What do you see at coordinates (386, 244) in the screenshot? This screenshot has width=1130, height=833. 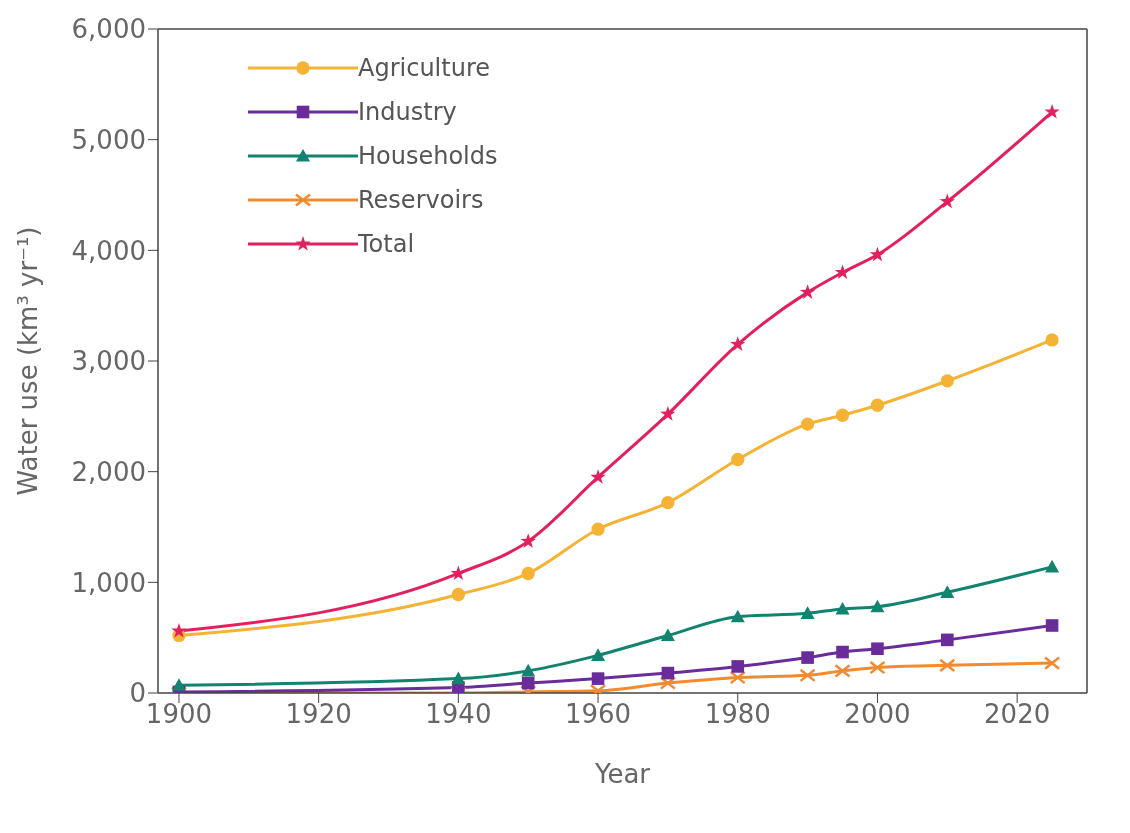 I see `legend-label: Total` at bounding box center [386, 244].